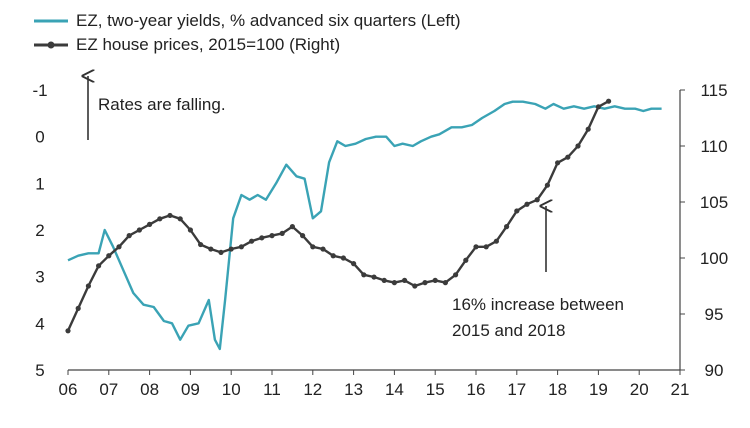  What do you see at coordinates (476, 389) in the screenshot?
I see `x-tick-label: 16` at bounding box center [476, 389].